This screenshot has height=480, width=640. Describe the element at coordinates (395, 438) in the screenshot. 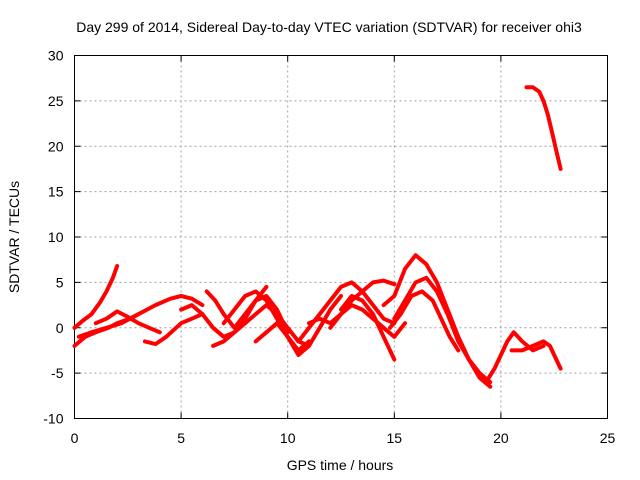

I see `x-tick-label: 15` at that location.